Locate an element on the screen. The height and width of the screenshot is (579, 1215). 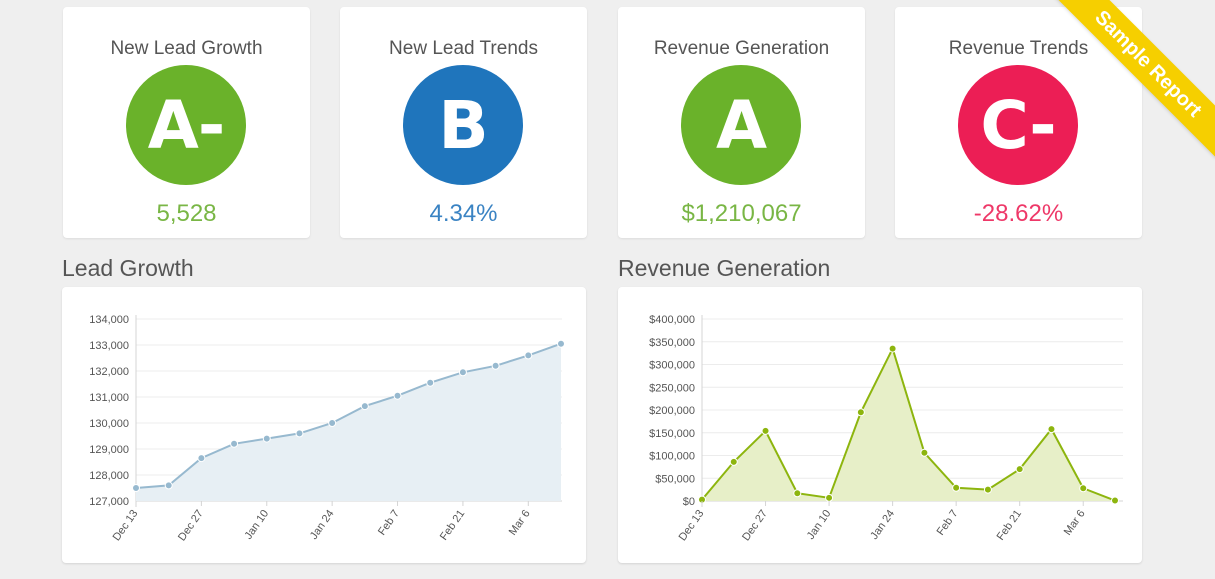
card-new-lead-growth: New Lead Growth A- 5,528 is located at coordinates (186, 122).